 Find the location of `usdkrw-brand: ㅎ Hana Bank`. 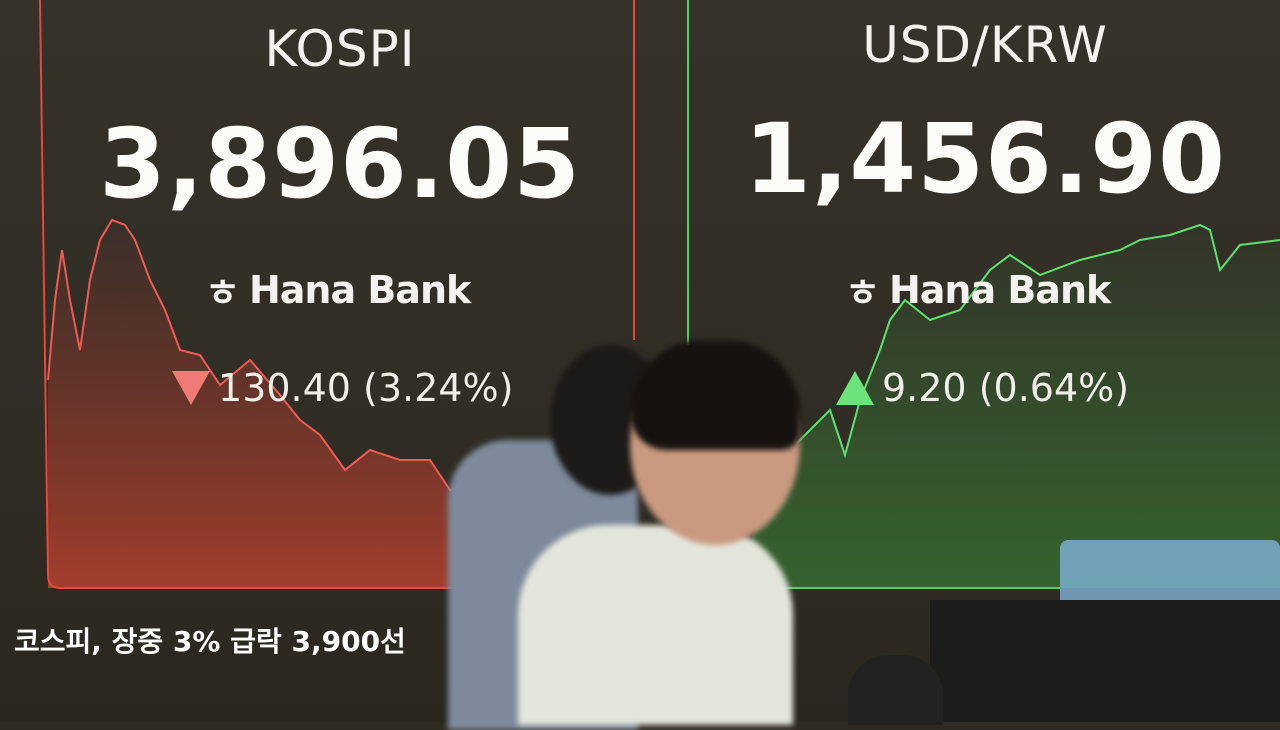

usdkrw-brand: ㅎ Hana Bank is located at coordinates (978, 289).